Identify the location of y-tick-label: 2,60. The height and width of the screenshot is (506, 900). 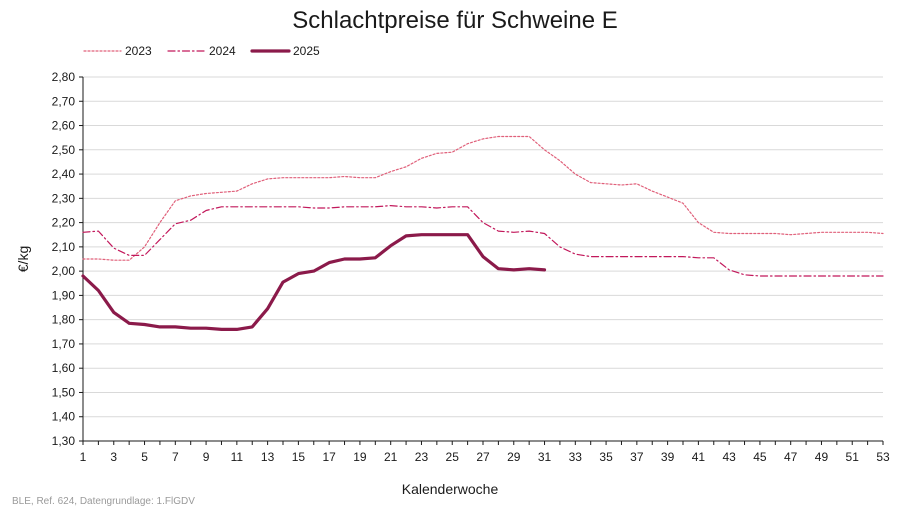
(64, 126).